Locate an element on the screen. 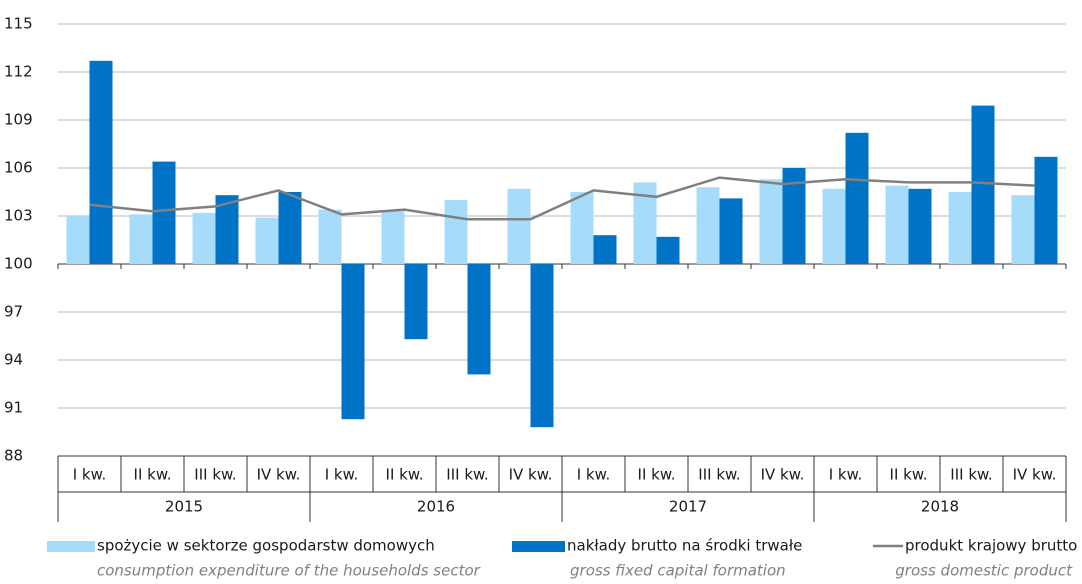 The width and height of the screenshot is (1082, 584). y-tick-label: 100 is located at coordinates (18, 264).